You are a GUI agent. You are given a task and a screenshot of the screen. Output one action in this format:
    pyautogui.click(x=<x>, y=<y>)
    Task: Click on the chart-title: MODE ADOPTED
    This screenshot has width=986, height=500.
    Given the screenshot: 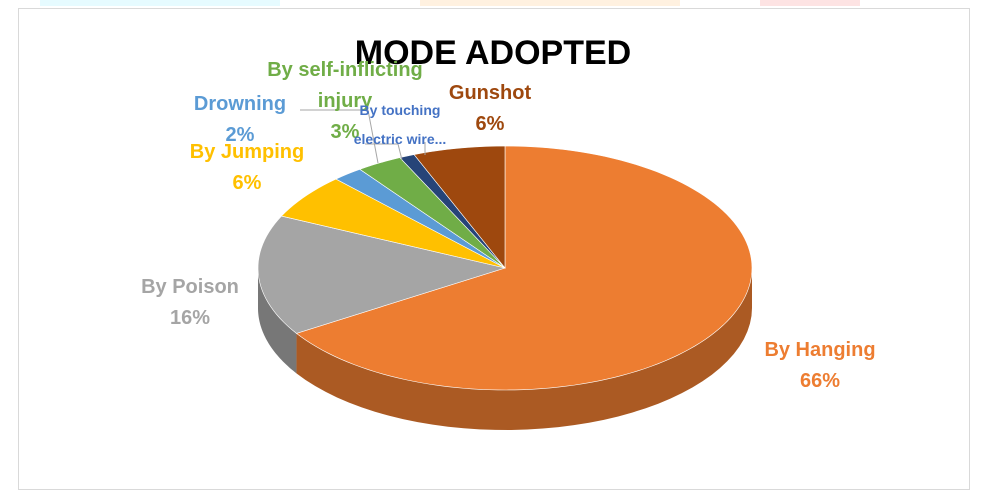 What is the action you would take?
    pyautogui.click(x=493, y=53)
    